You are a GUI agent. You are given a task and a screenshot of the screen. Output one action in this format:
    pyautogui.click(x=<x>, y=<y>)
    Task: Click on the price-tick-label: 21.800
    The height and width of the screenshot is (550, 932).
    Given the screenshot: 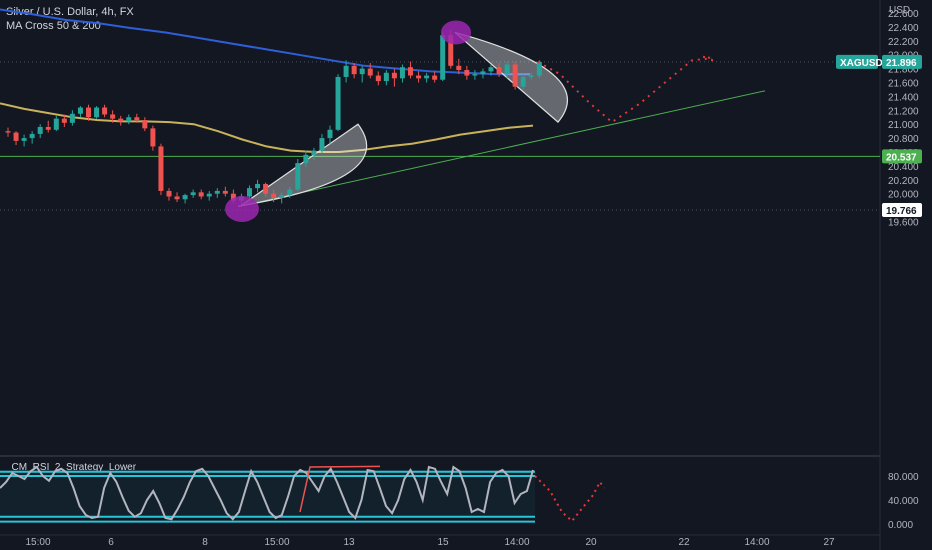 What is the action you would take?
    pyautogui.click(x=903, y=70)
    